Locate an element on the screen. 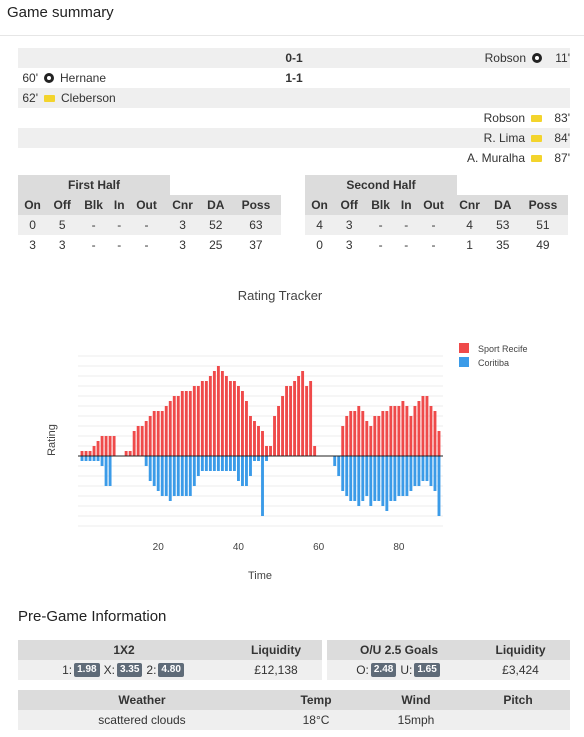  event-player: Robson is located at coordinates (505, 58).